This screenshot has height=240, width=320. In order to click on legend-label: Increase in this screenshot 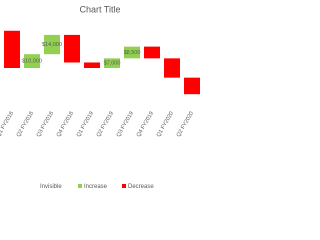, I will do `click(96, 187)`.